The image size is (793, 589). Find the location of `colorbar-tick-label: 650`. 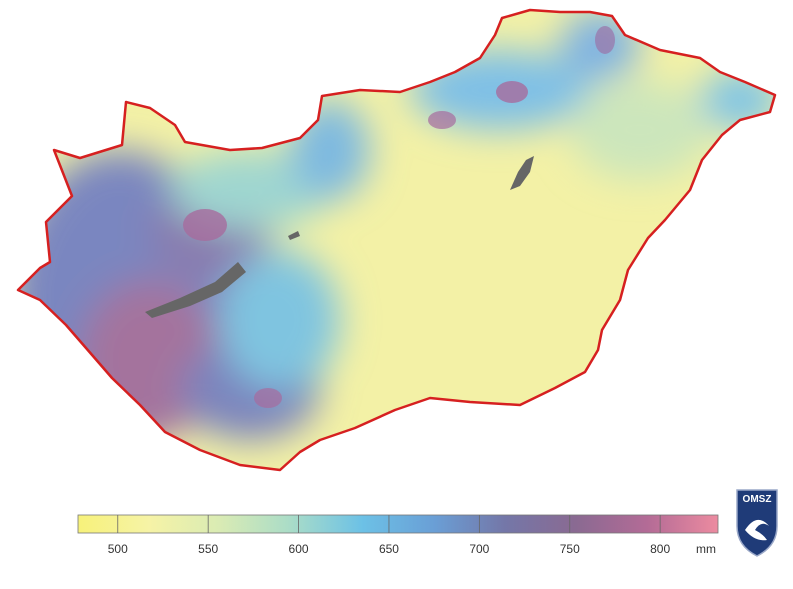

colorbar-tick-label: 650 is located at coordinates (389, 549).